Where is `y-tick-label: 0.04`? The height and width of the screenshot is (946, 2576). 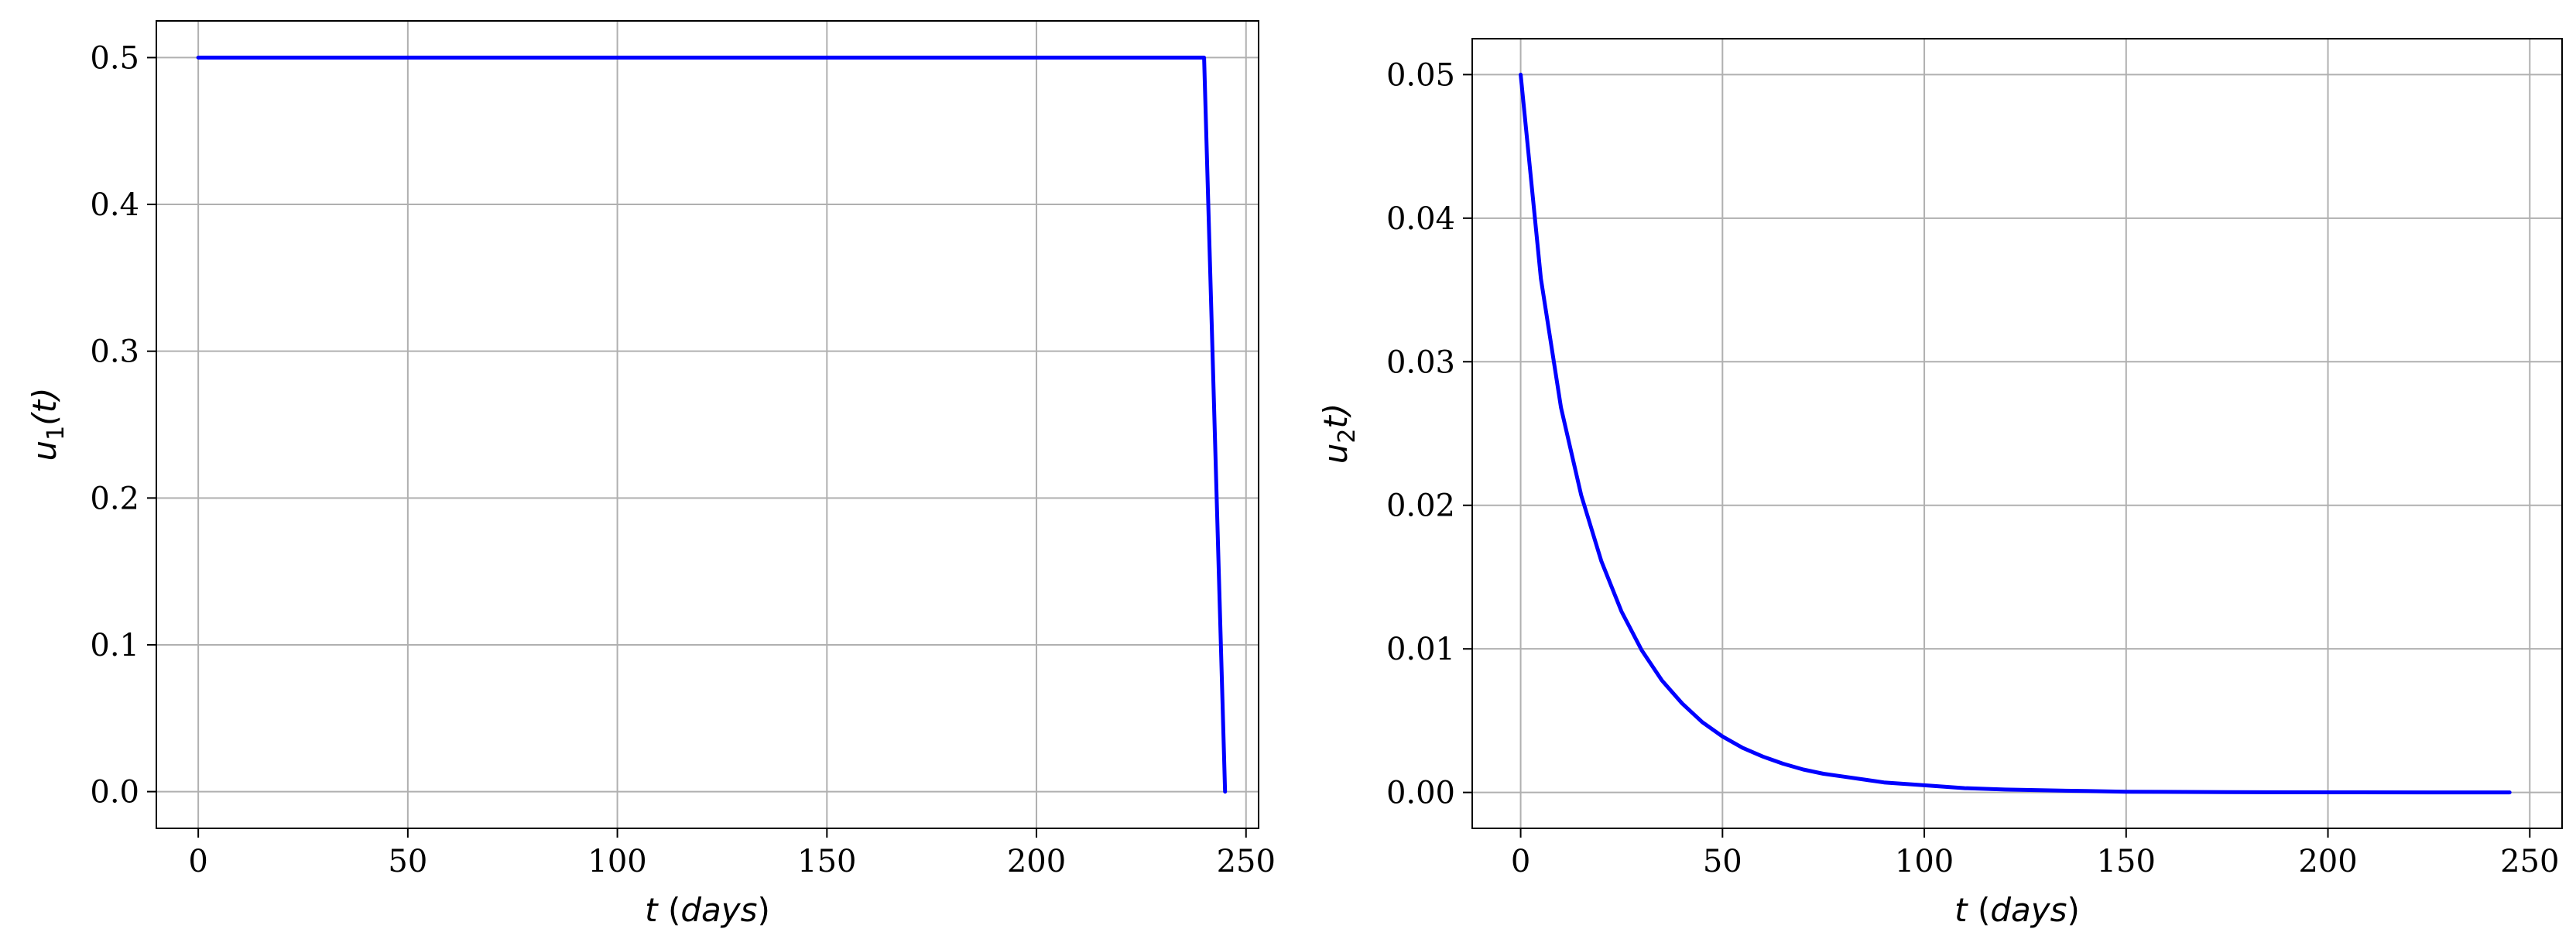
y-tick-label: 0.04 is located at coordinates (1420, 219).